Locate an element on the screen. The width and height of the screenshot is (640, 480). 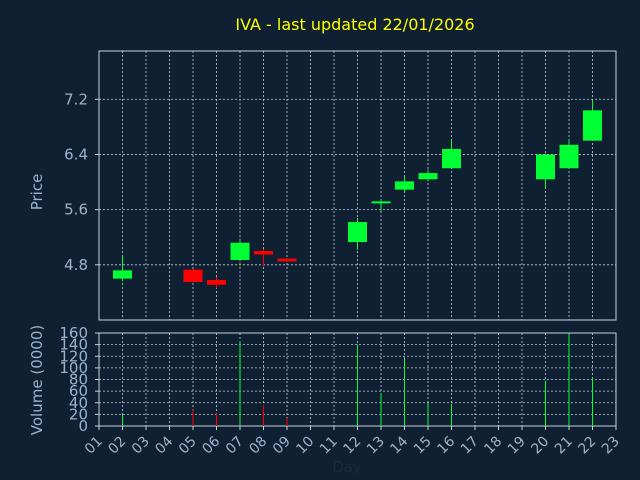
day-tick-label: 12 is located at coordinates (352, 446).